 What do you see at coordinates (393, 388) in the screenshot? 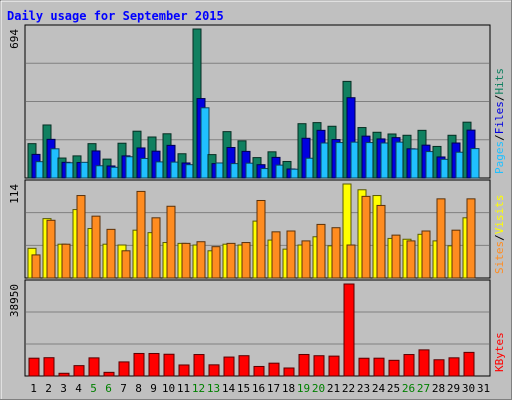
I see `x-tick-label: 25` at bounding box center [393, 388].